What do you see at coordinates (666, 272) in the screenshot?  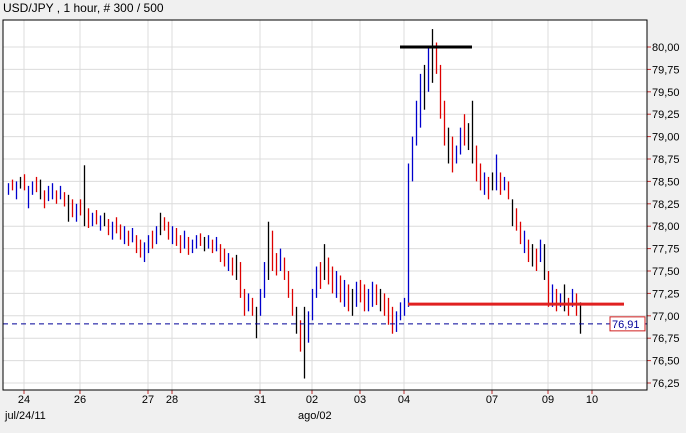 I see `y-tick-label: 77,50` at bounding box center [666, 272].